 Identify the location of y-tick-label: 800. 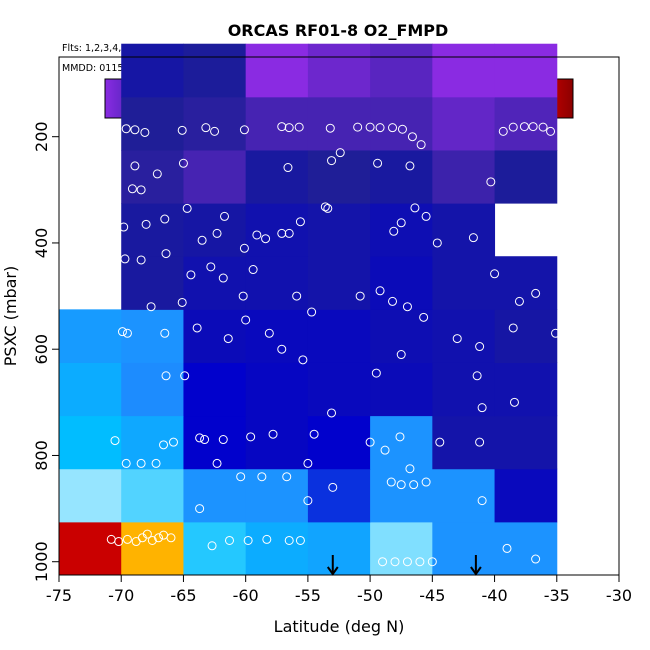
(41, 455).